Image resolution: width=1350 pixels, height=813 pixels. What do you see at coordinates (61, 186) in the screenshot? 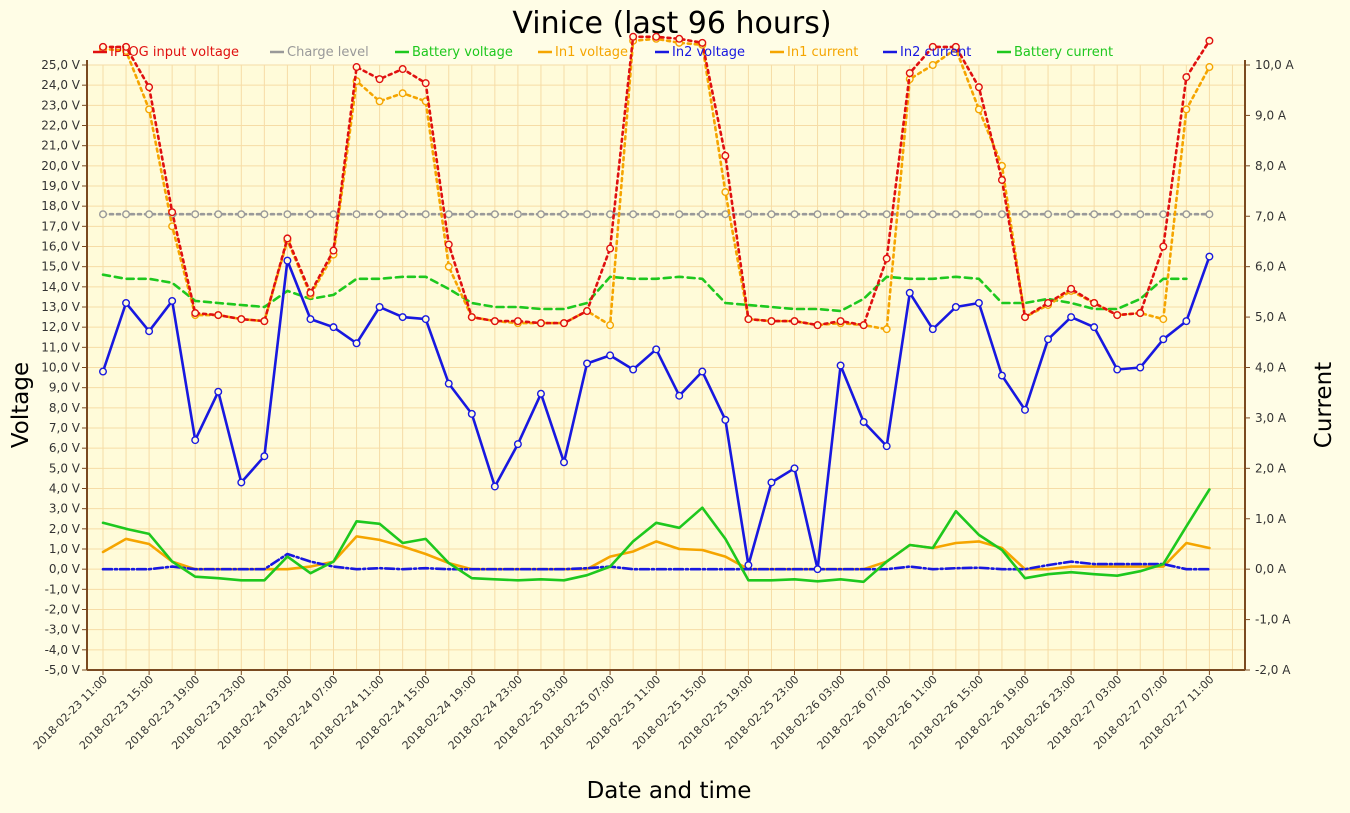
I see `y-tick-label-left: 19,0 V` at bounding box center [61, 186].